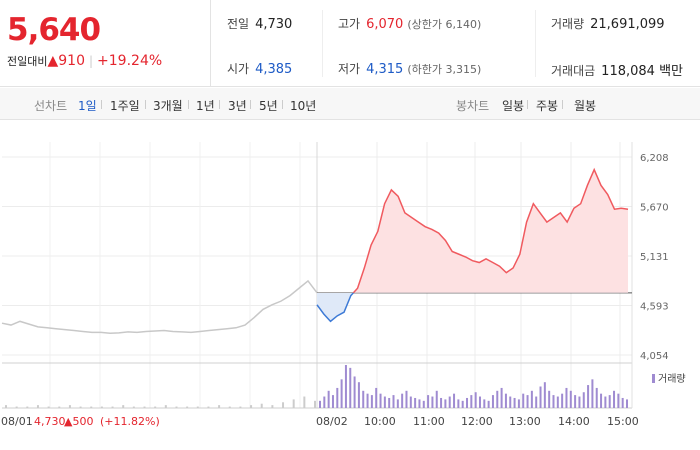  What do you see at coordinates (525, 421) in the screenshot?
I see `x-tick-label: 13:00` at bounding box center [525, 421].